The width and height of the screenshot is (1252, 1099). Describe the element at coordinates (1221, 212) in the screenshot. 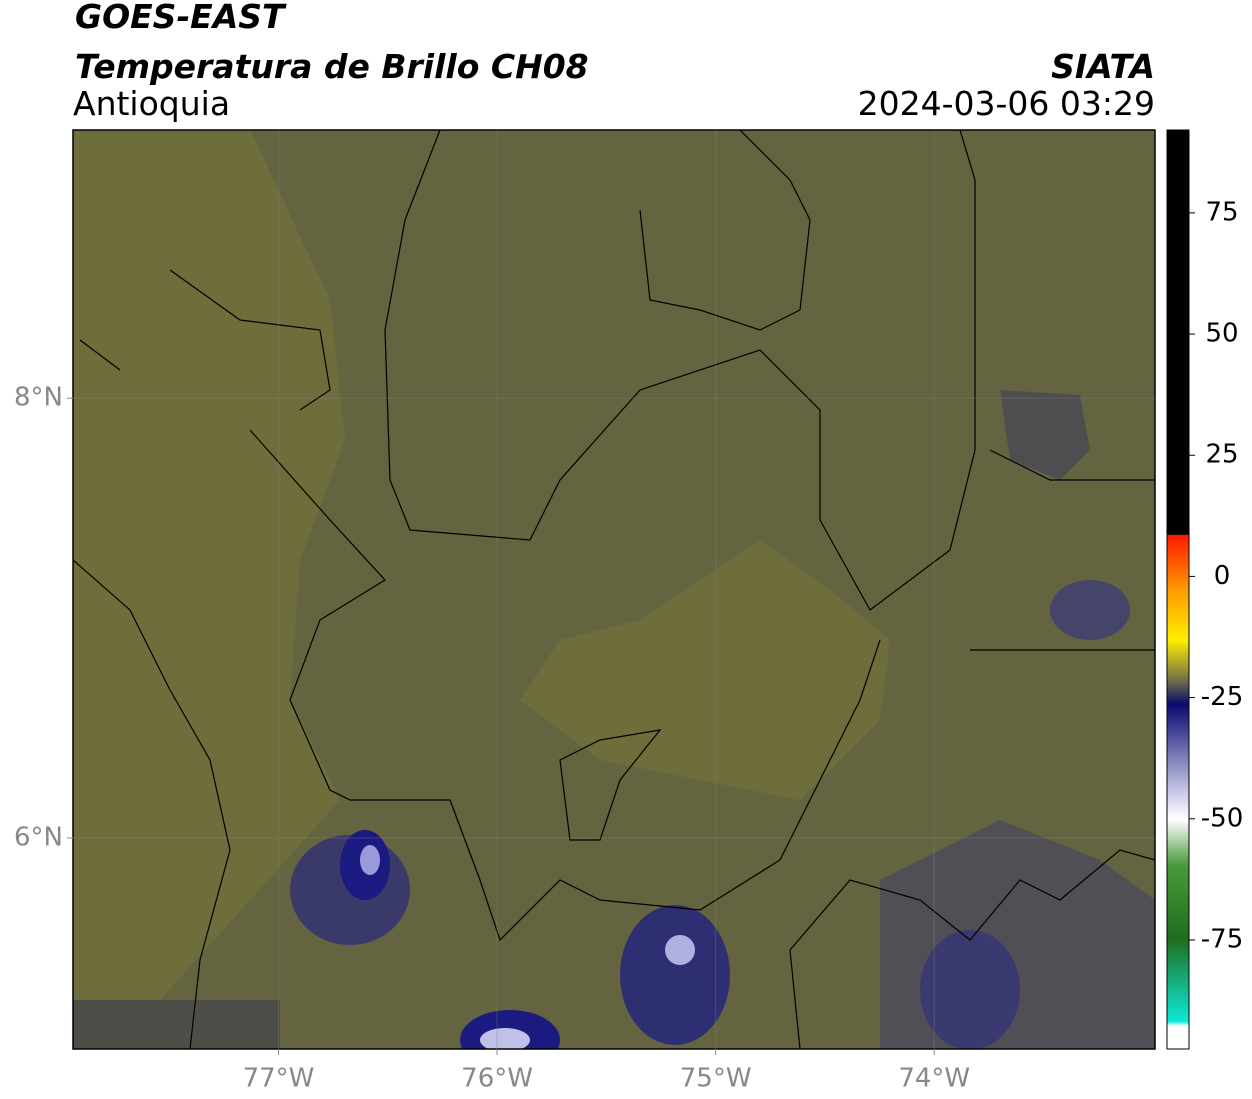

I see `colorbar-tick-label: 75` at that location.